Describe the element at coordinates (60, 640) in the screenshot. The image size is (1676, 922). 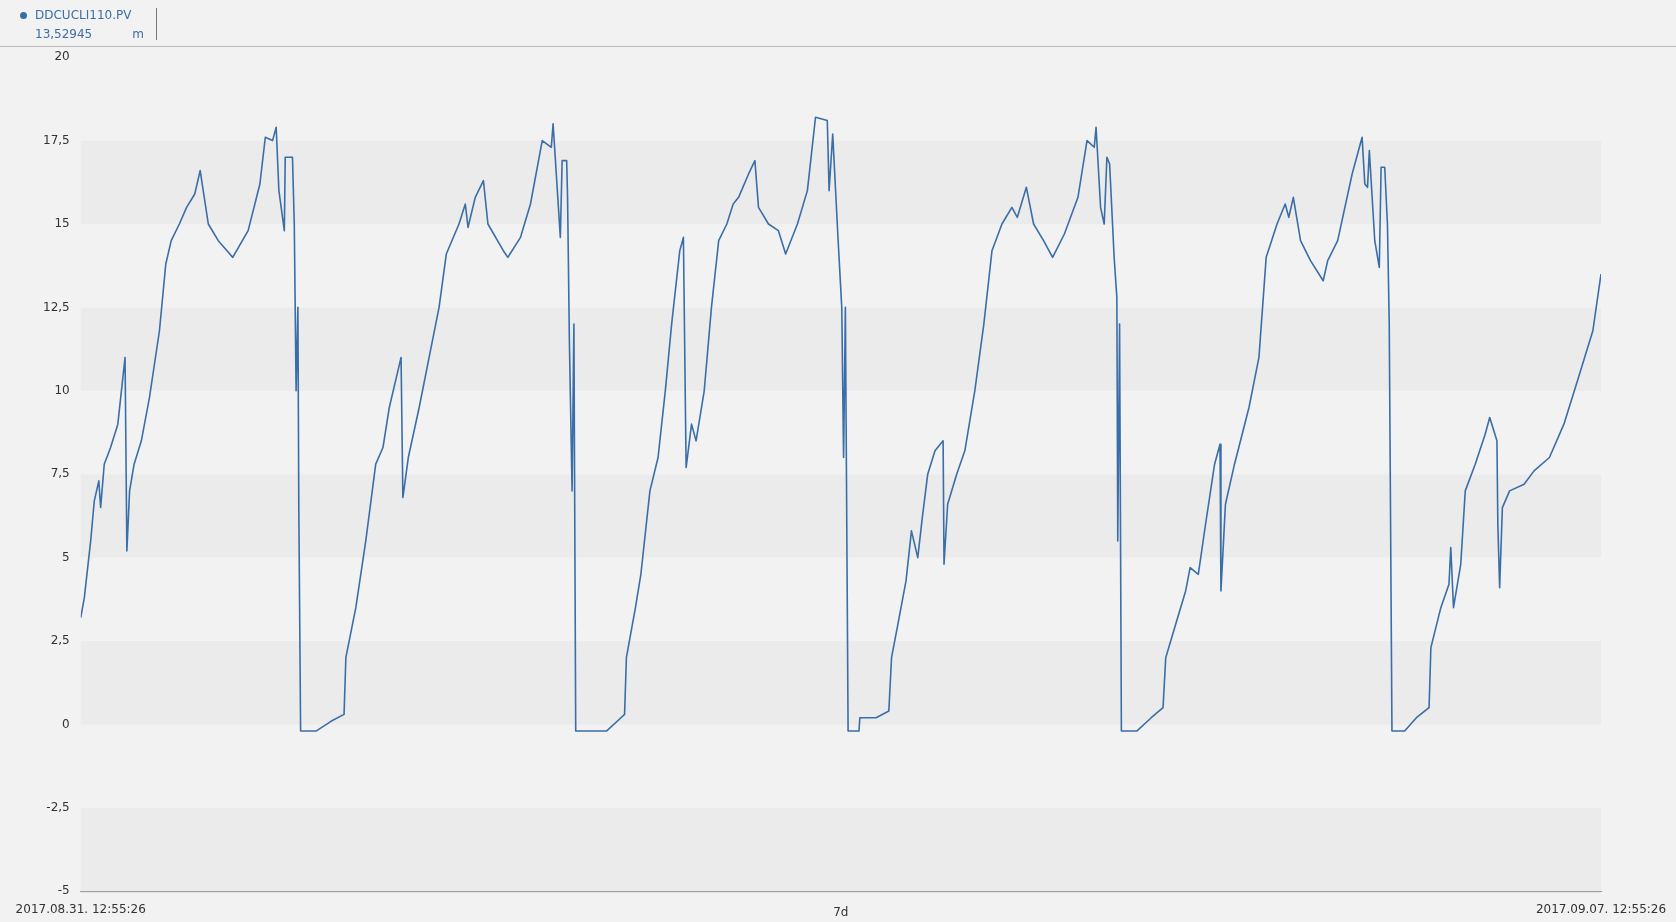
I see `y-tick-label: 2,5` at that location.